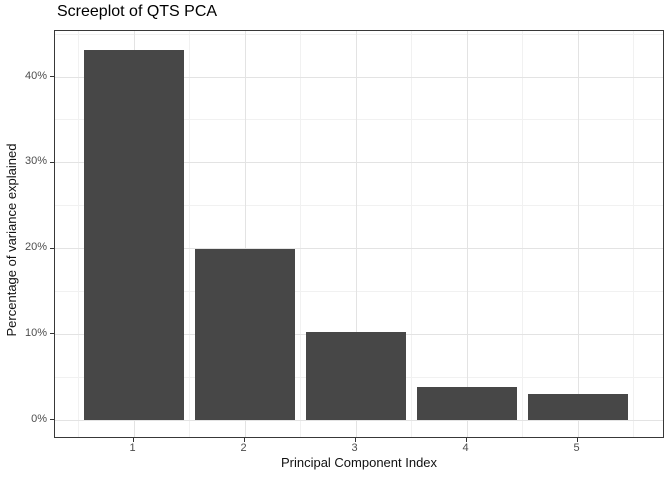  I want to click on bar-pc3, so click(355, 375).